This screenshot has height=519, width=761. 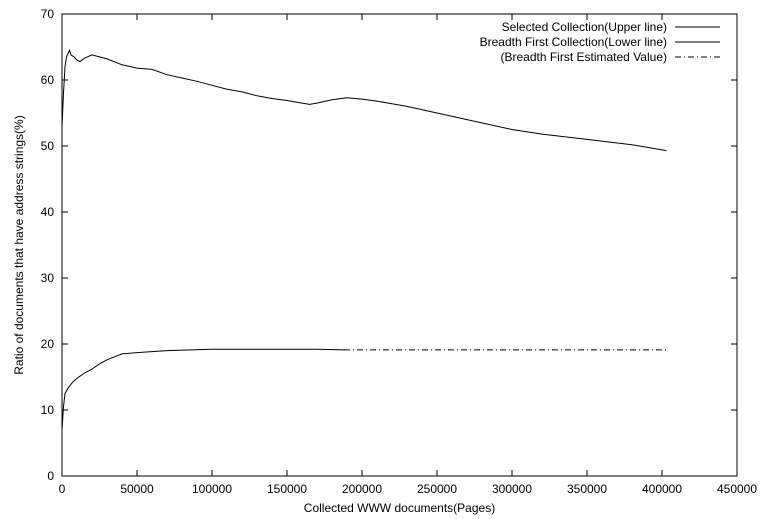 What do you see at coordinates (512, 489) in the screenshot?
I see `x-tick-label: 300000` at bounding box center [512, 489].